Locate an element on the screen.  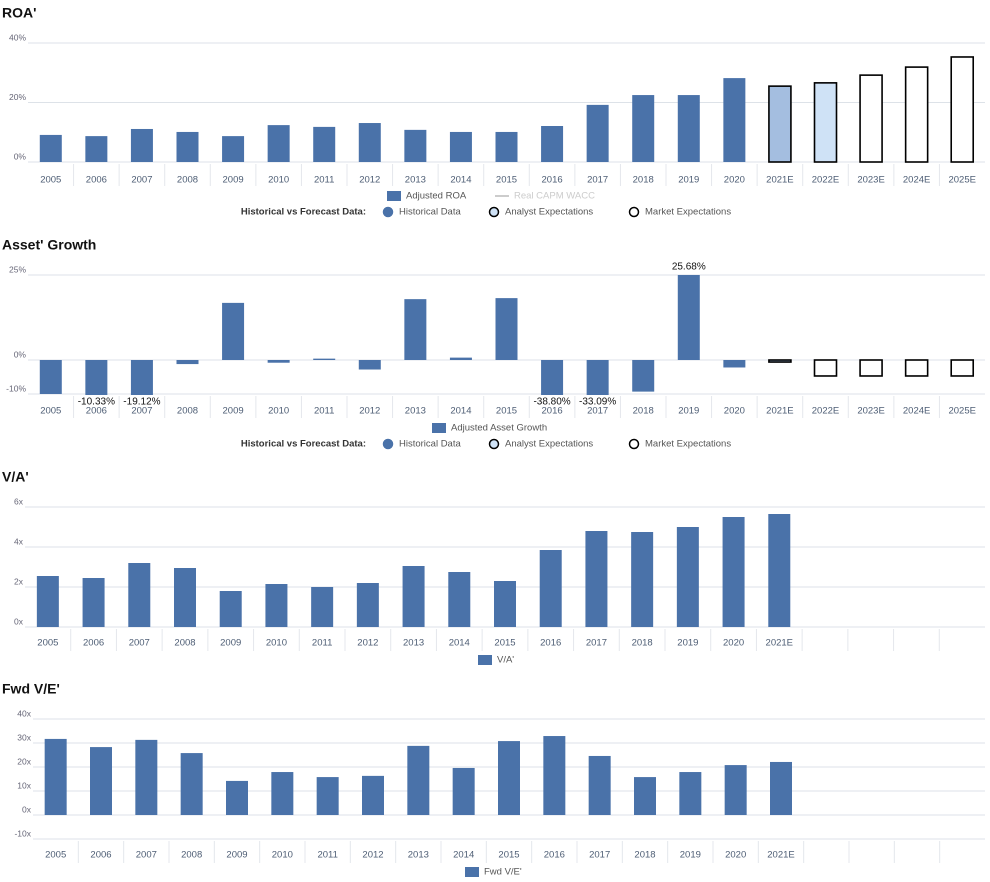
legend-marker is located at coordinates (634, 212).